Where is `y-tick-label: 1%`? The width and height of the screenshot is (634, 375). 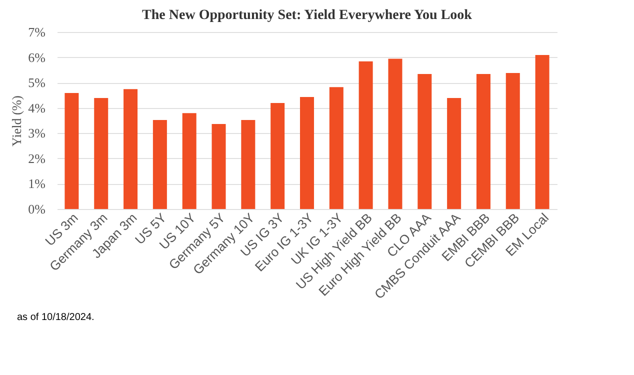 y-tick-label: 1% is located at coordinates (37, 184).